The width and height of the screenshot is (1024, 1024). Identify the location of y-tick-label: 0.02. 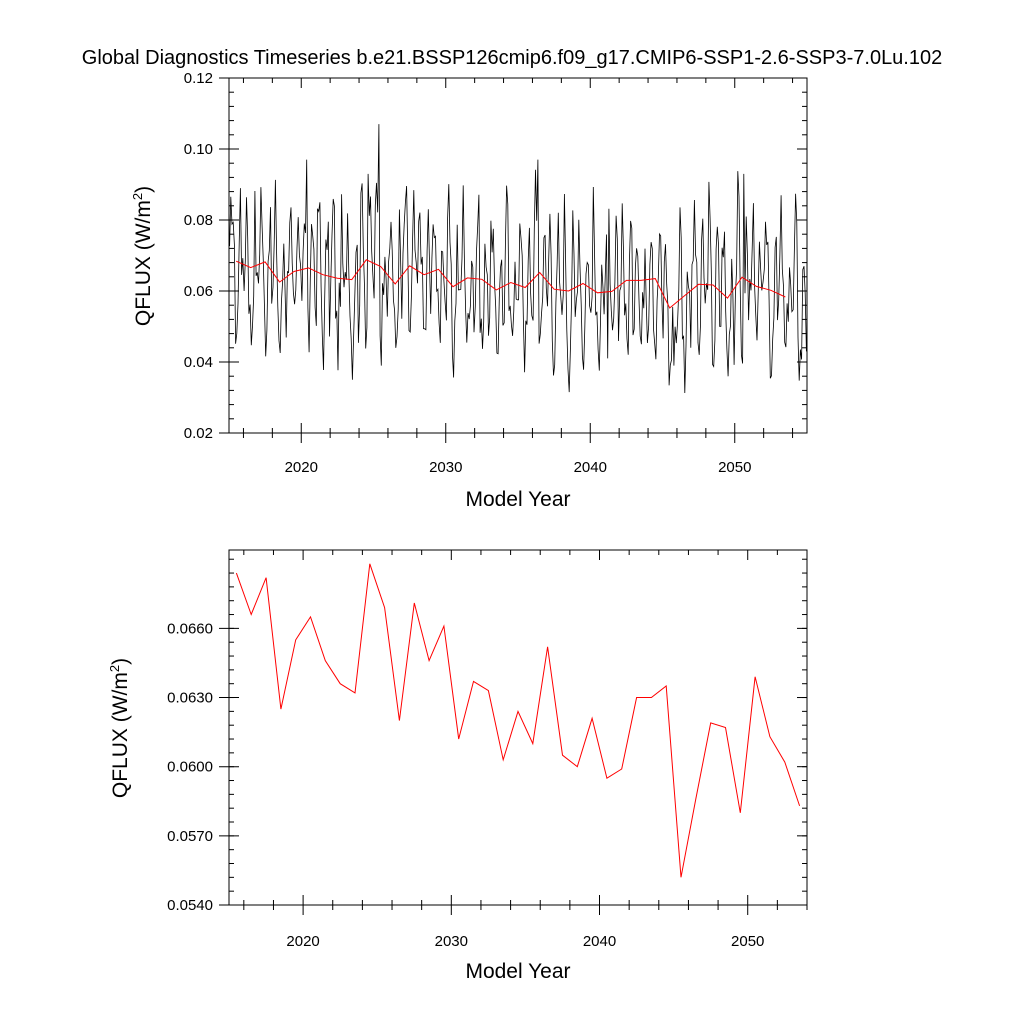
(198, 433).